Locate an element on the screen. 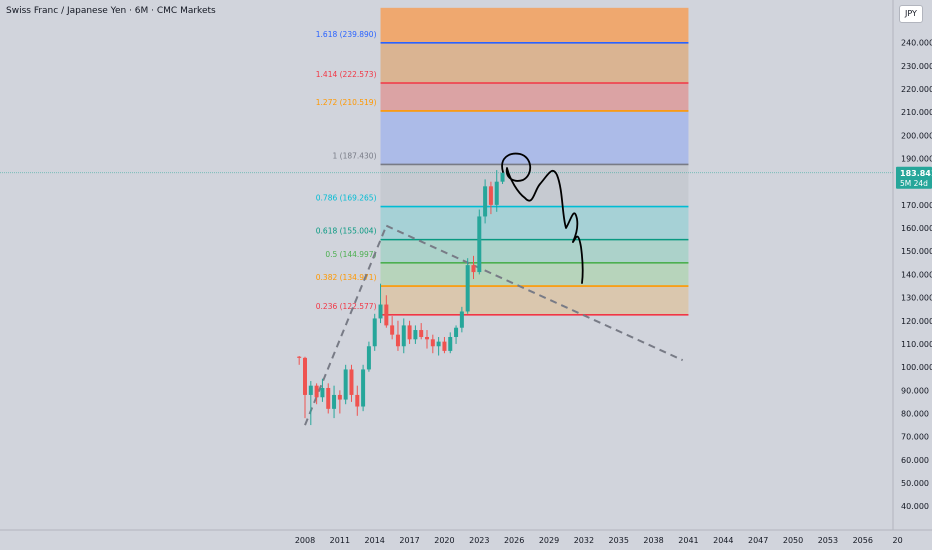 The image size is (932, 550). y-tick-label: 140.000 is located at coordinates (916, 274).